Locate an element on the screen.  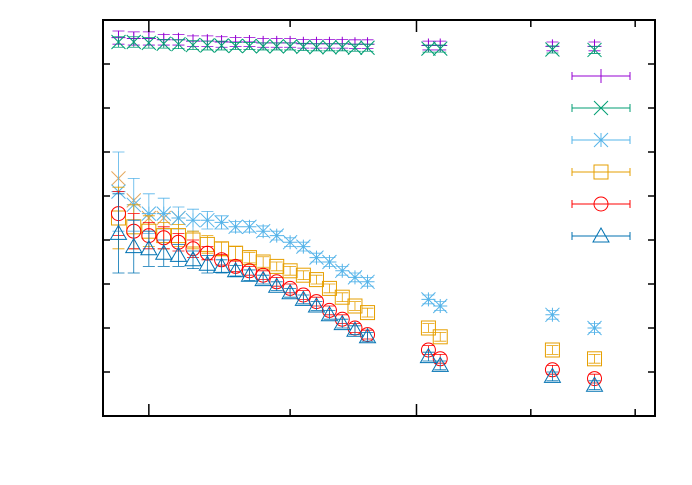
chart-legend is located at coordinates (601, 156).